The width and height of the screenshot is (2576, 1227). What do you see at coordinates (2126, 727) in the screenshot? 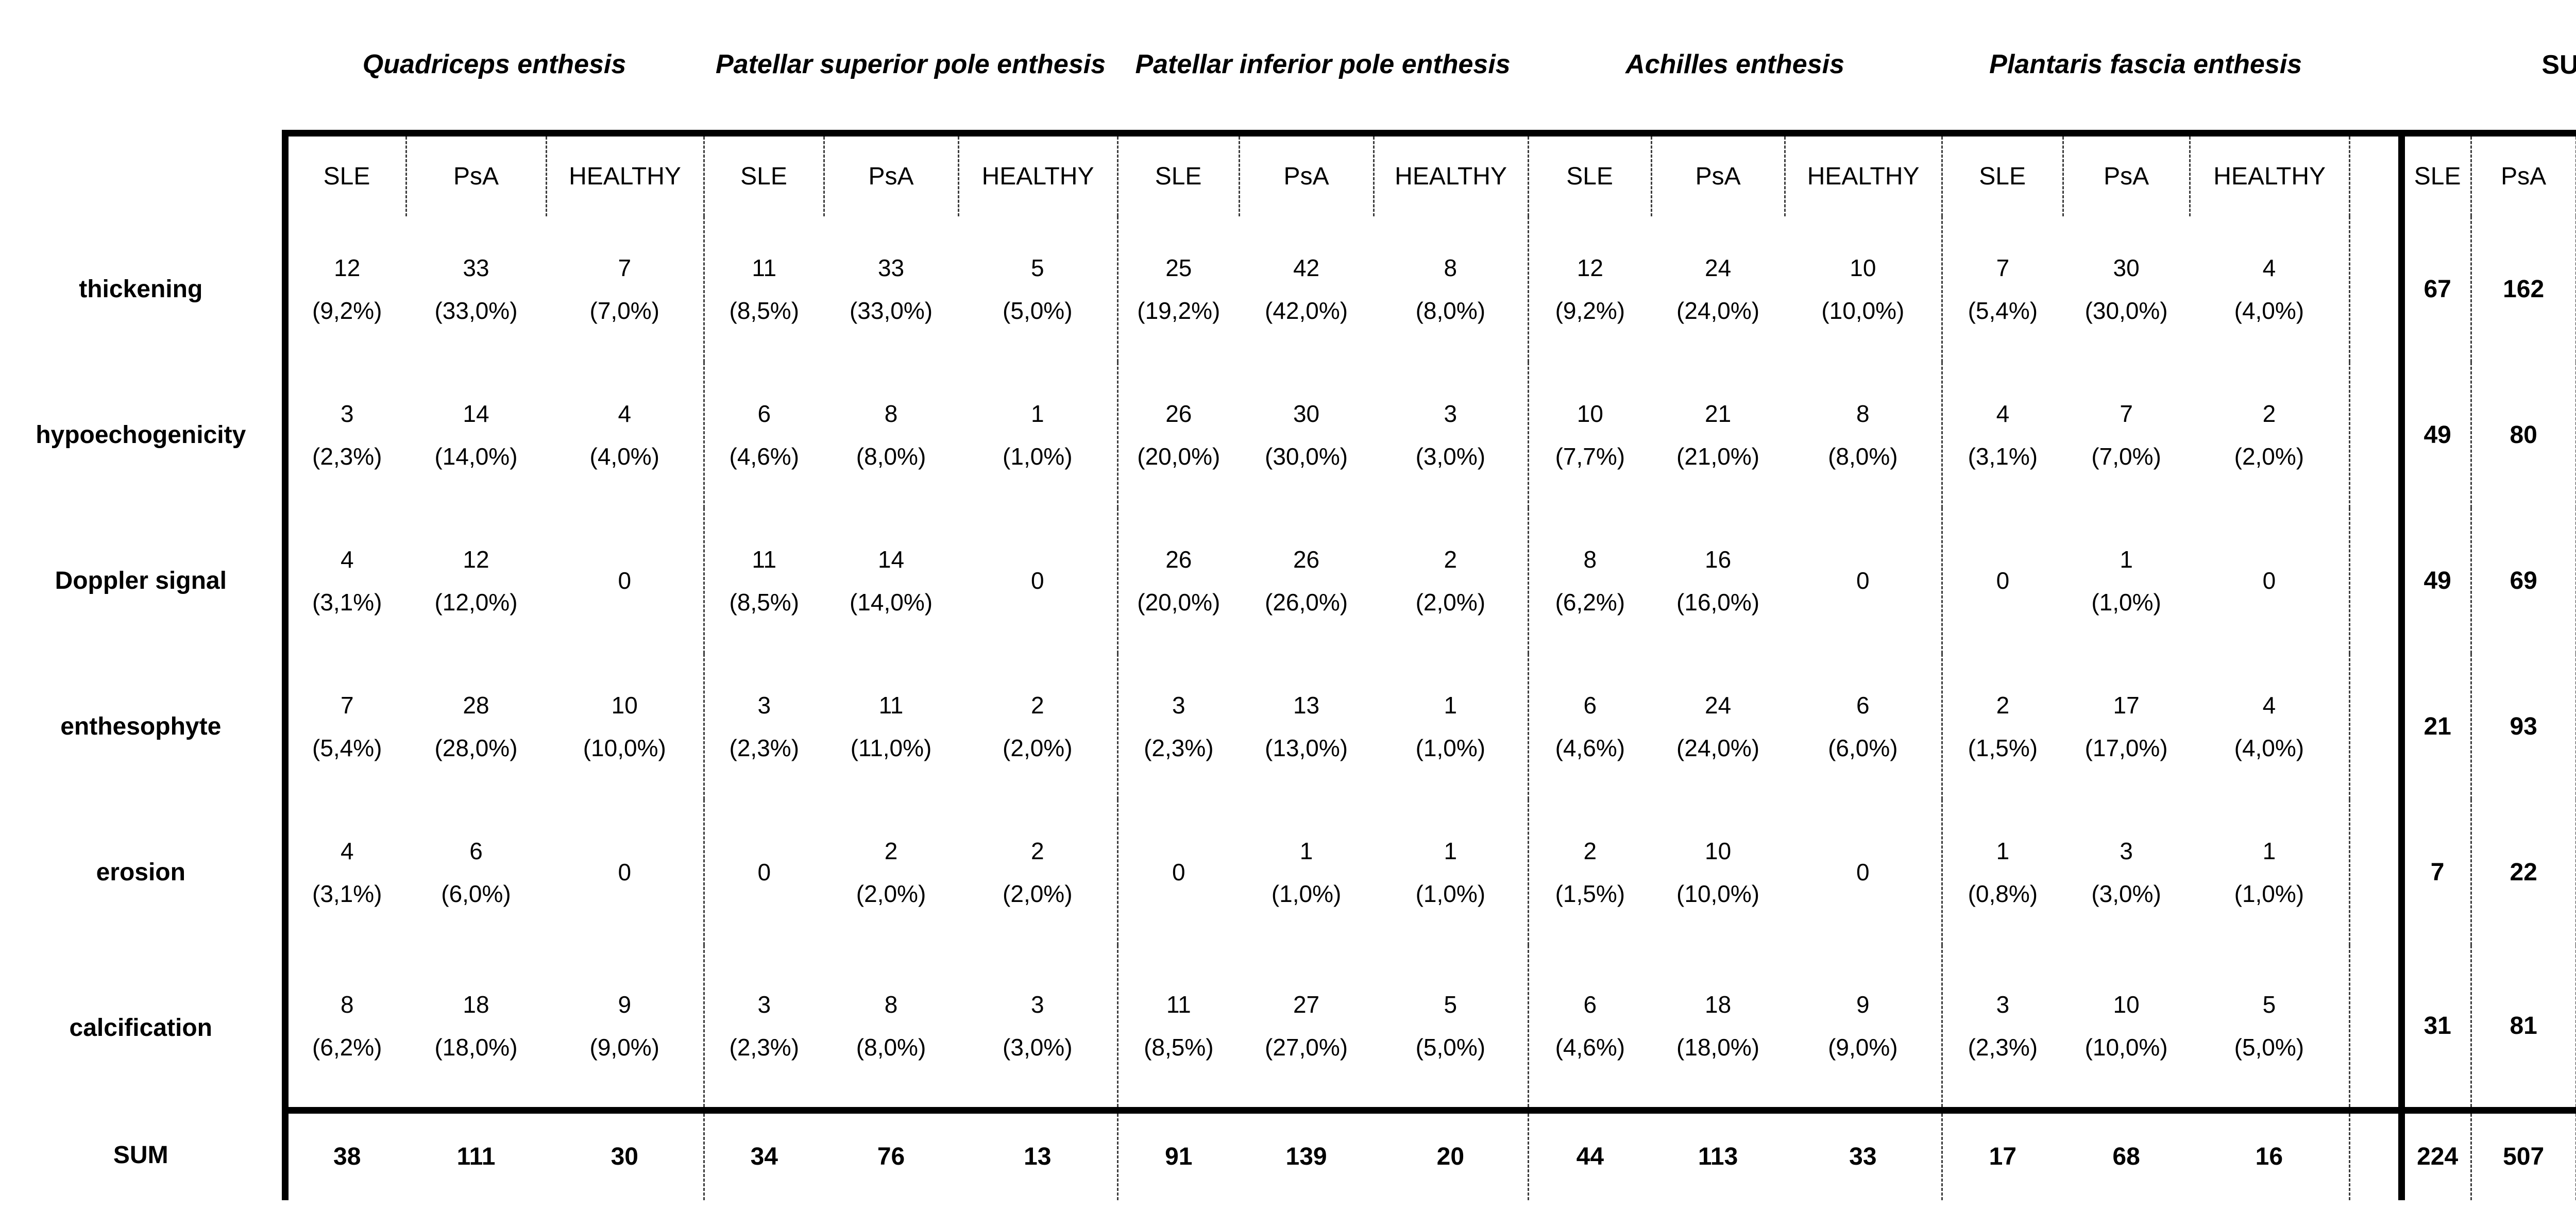
I see `data-cell: 17 (17,0%)` at bounding box center [2126, 727].